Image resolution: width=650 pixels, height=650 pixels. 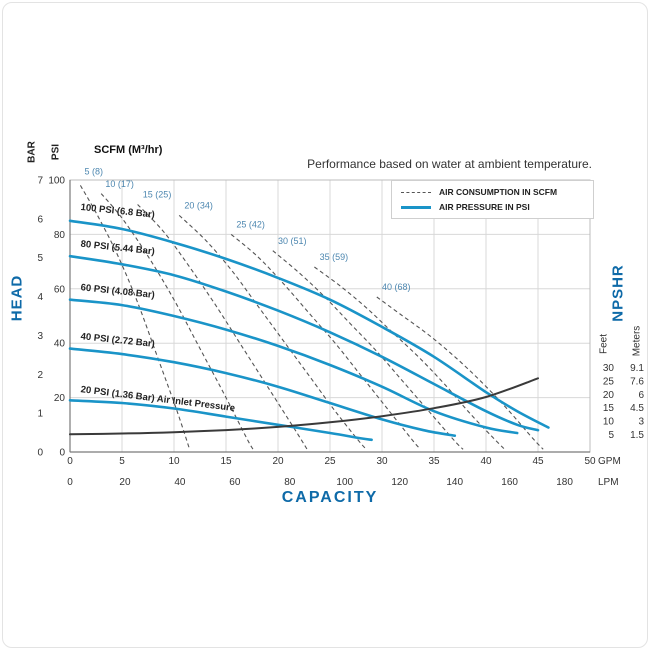 I want to click on bar-tick-label: 1, so click(x=40, y=414).